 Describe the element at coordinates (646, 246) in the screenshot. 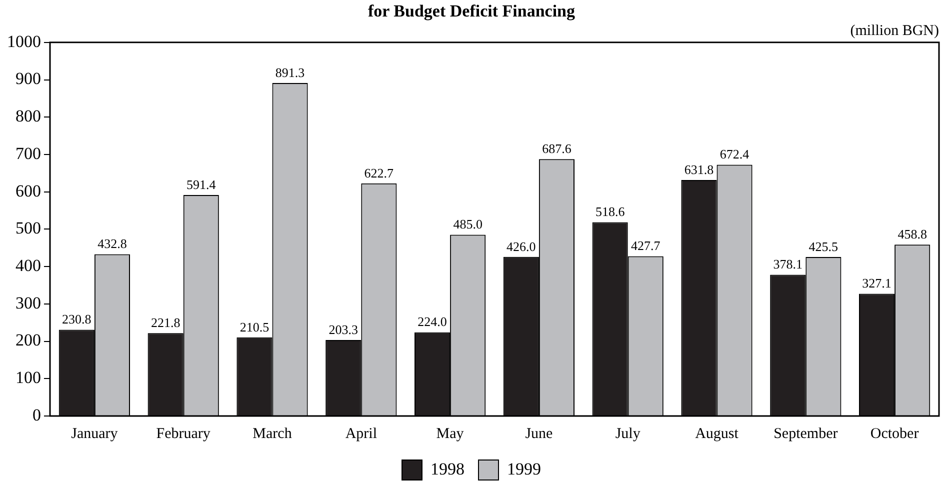

I see `data-label: 427.7` at that location.